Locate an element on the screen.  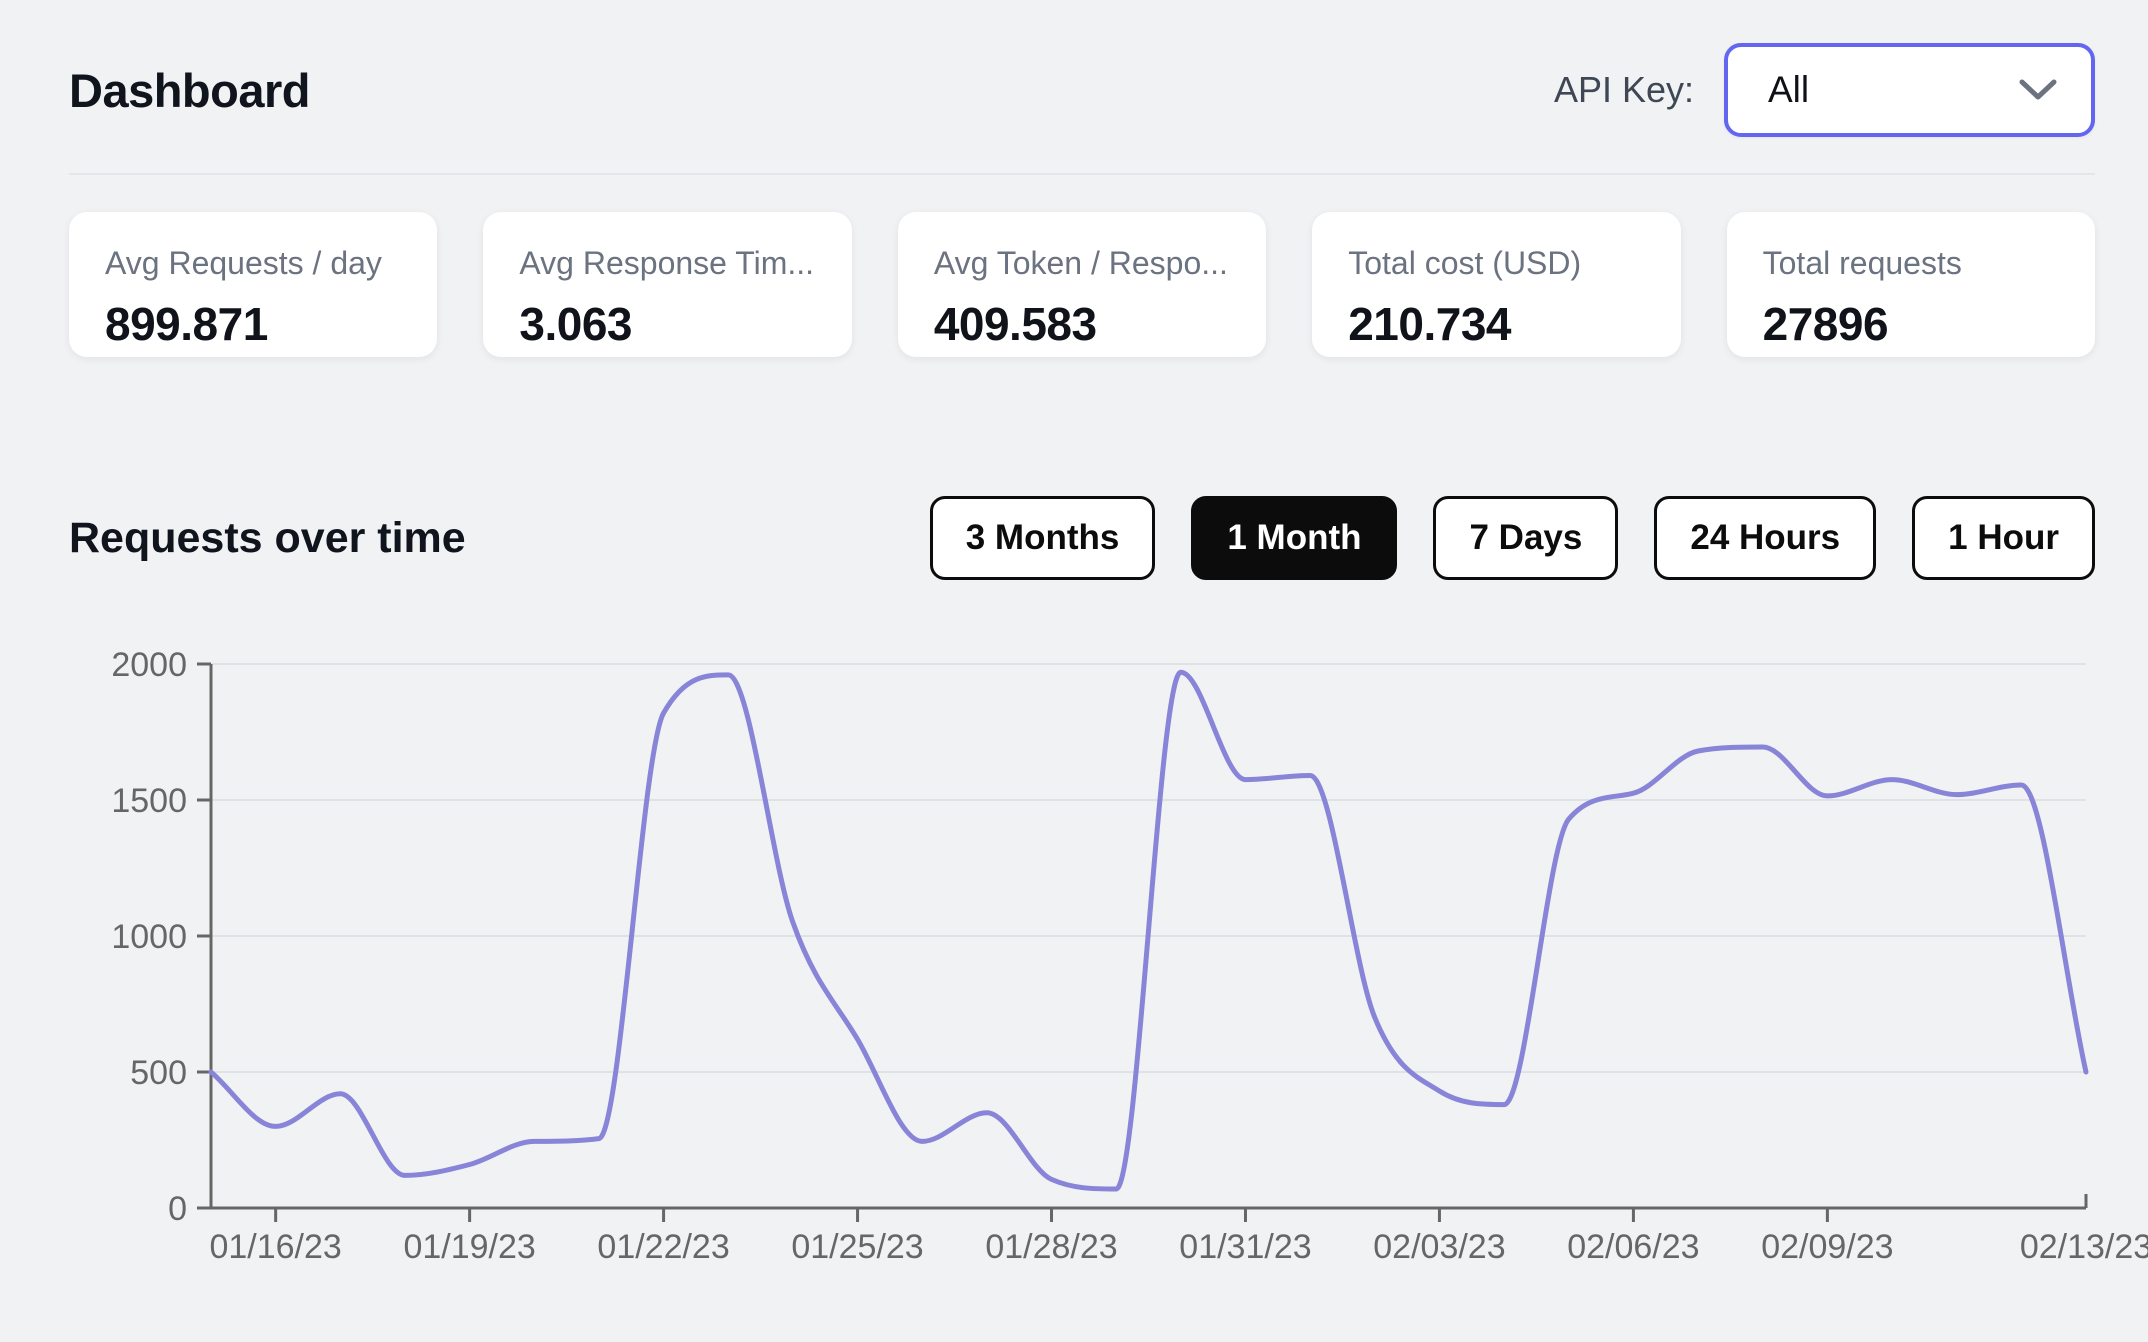
svg-text: 02/03/23 is located at coordinates (1439, 1247).